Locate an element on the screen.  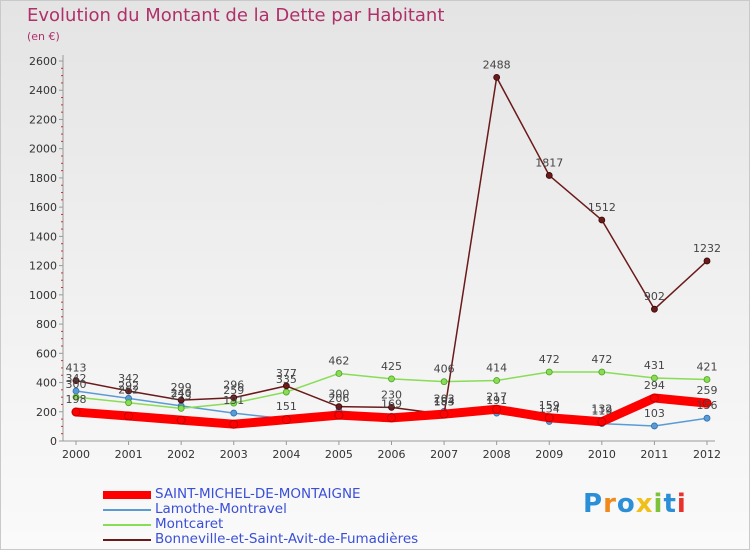
data-label: 294 is located at coordinates (654, 385).